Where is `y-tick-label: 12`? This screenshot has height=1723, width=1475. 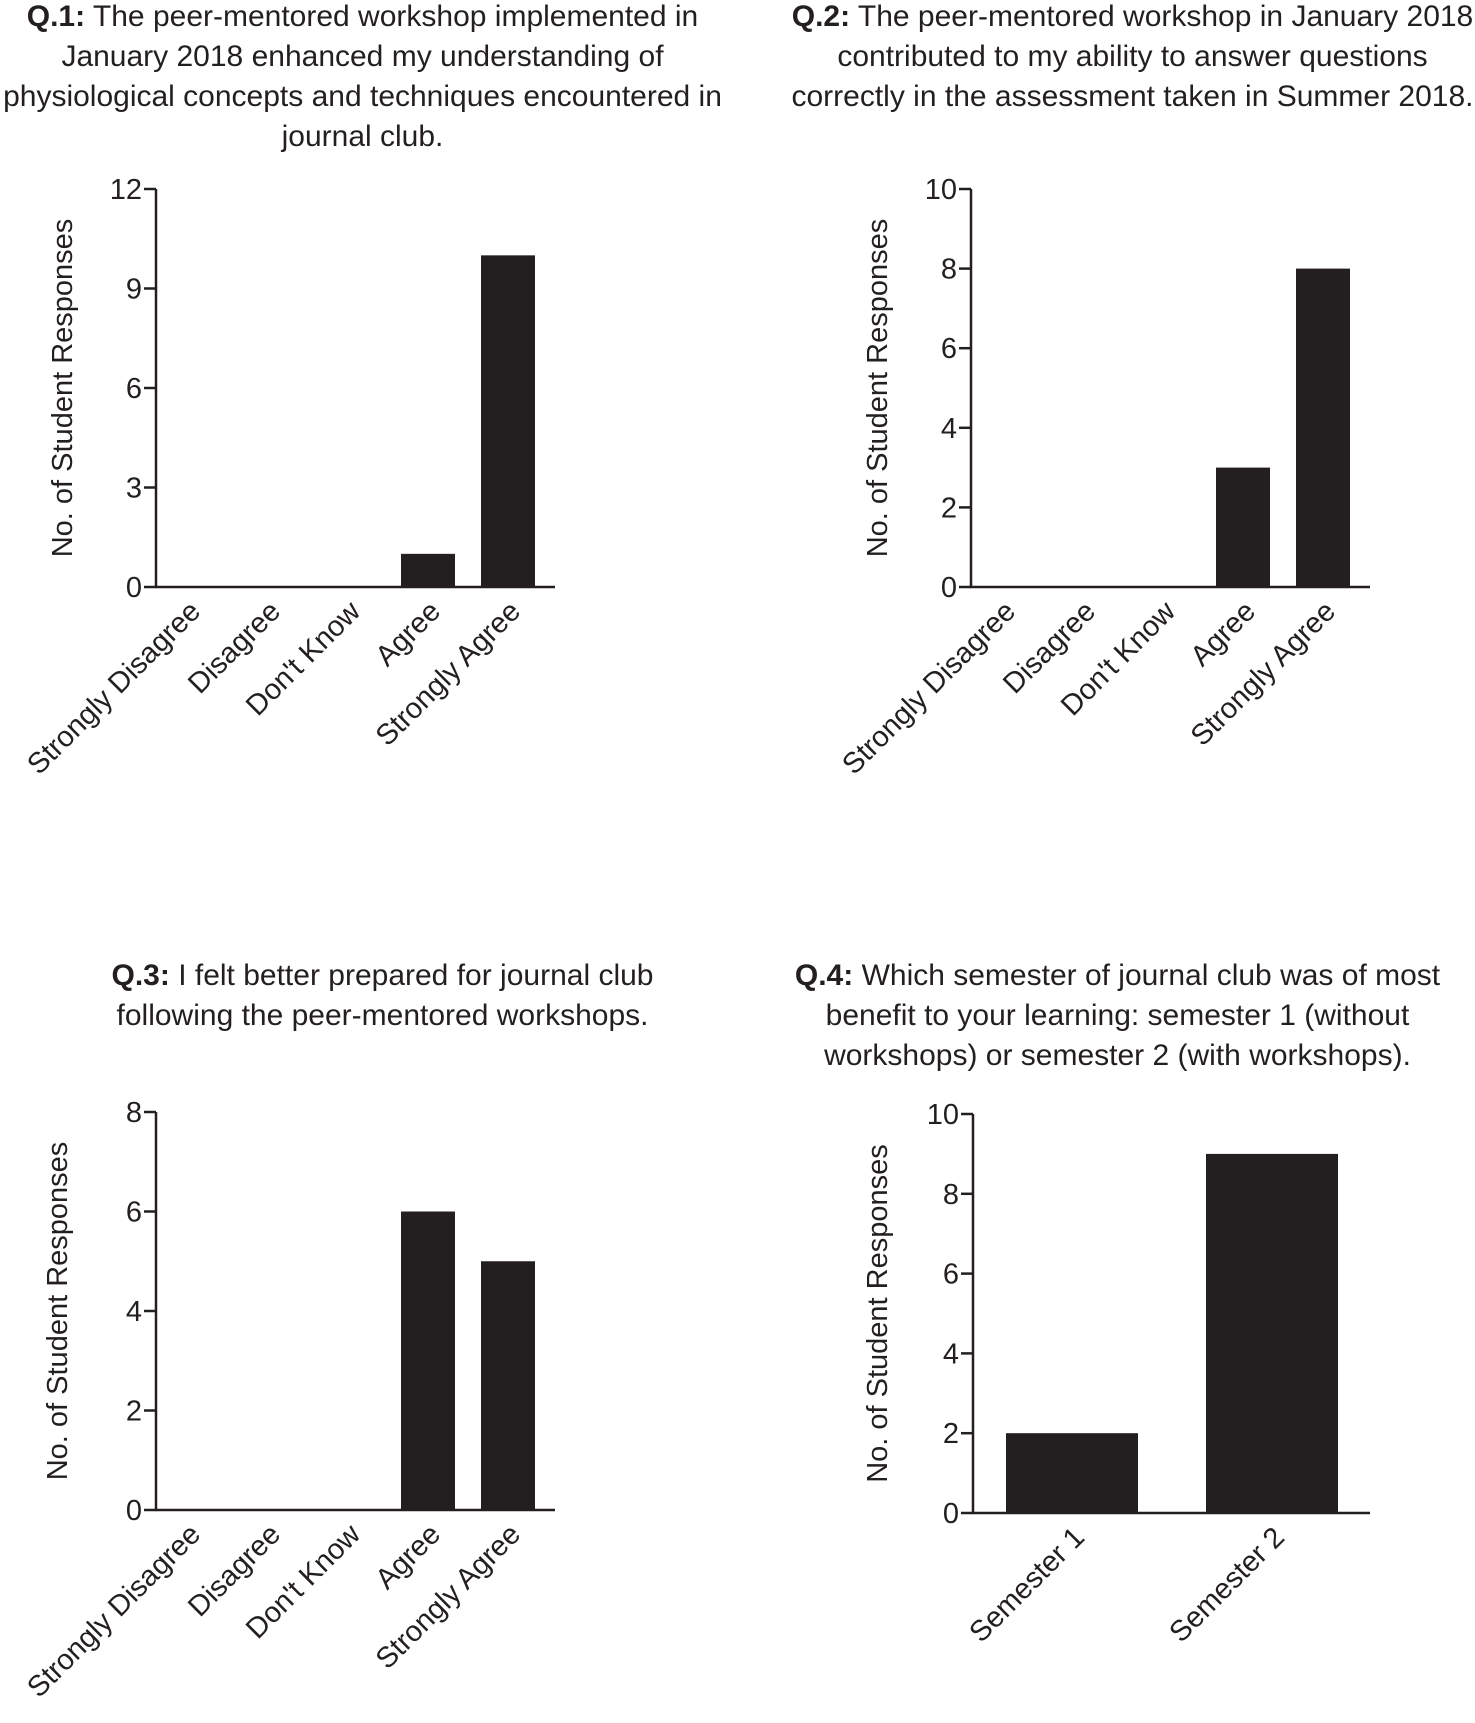 y-tick-label: 12 is located at coordinates (126, 190).